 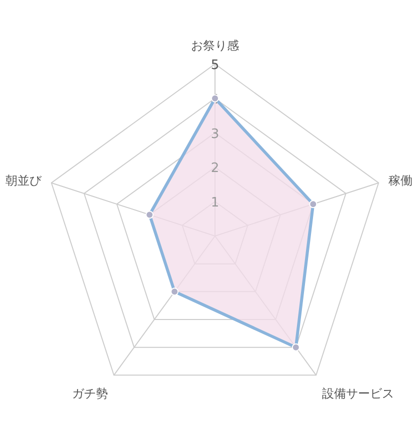 What do you see at coordinates (24, 181) in the screenshot?
I see `spoke-label: 朝並び` at bounding box center [24, 181].